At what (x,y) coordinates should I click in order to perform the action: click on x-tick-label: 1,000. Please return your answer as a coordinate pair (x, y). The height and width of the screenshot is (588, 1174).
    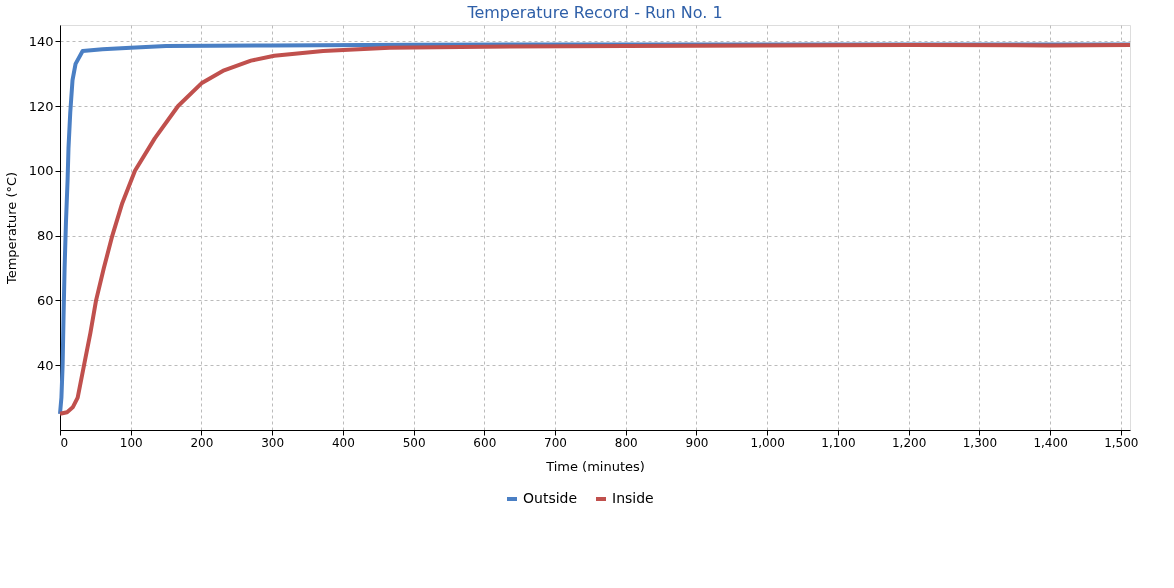
    Looking at the image, I should click on (767, 442).